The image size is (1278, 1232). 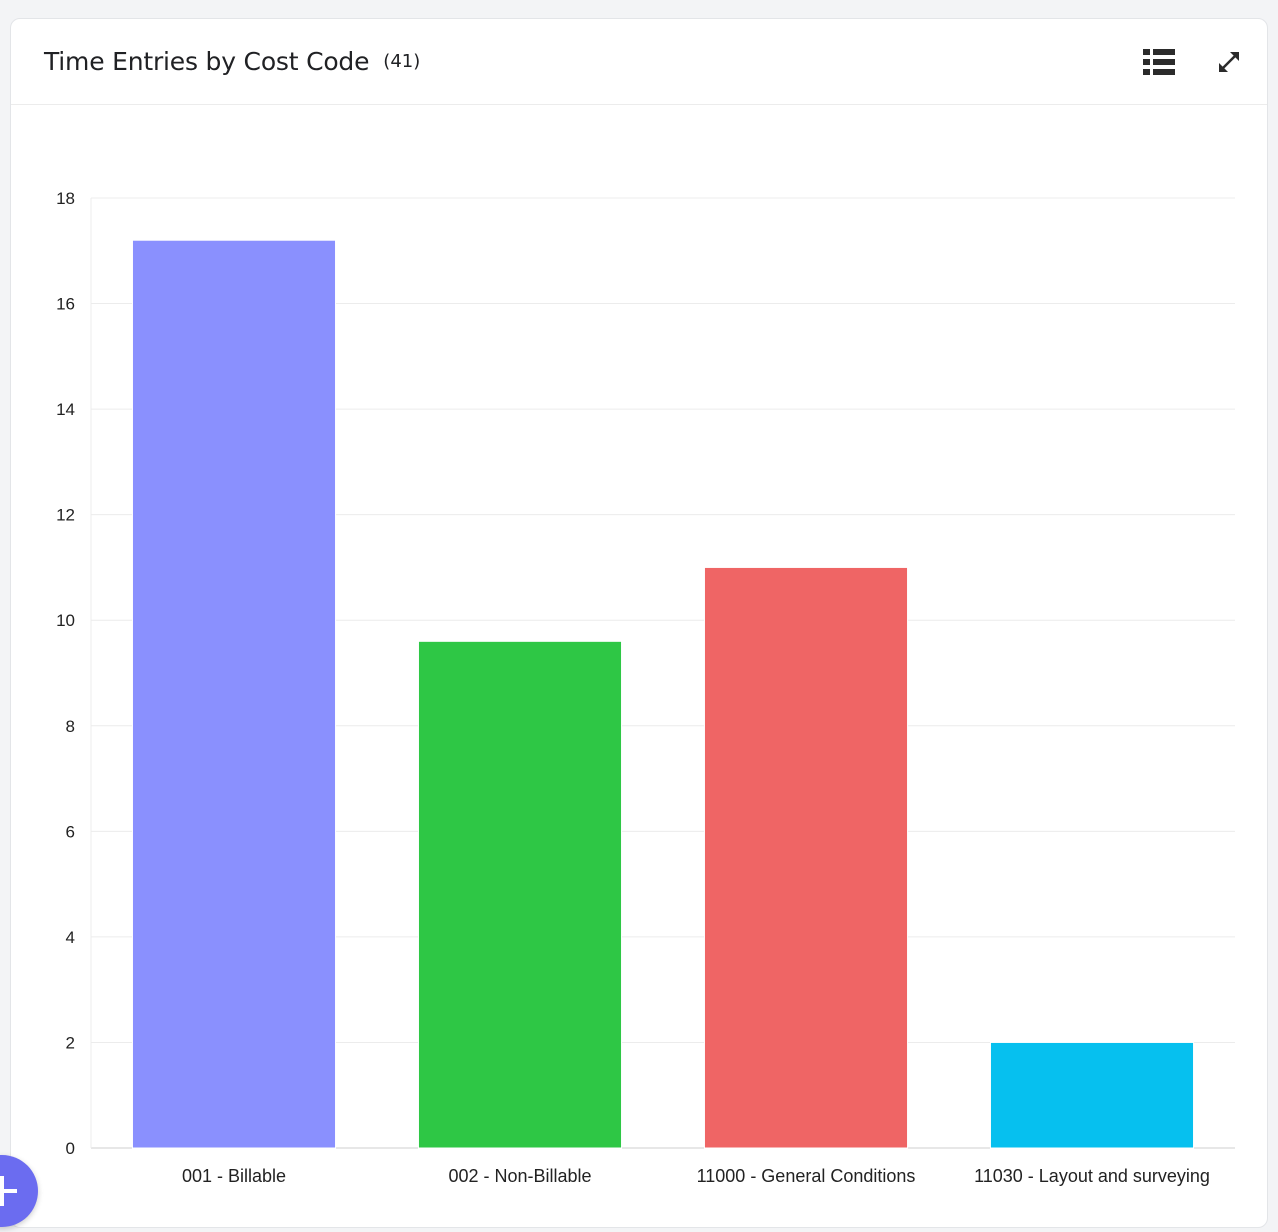 What do you see at coordinates (70, 831) in the screenshot?
I see `y-tick-label: 6` at bounding box center [70, 831].